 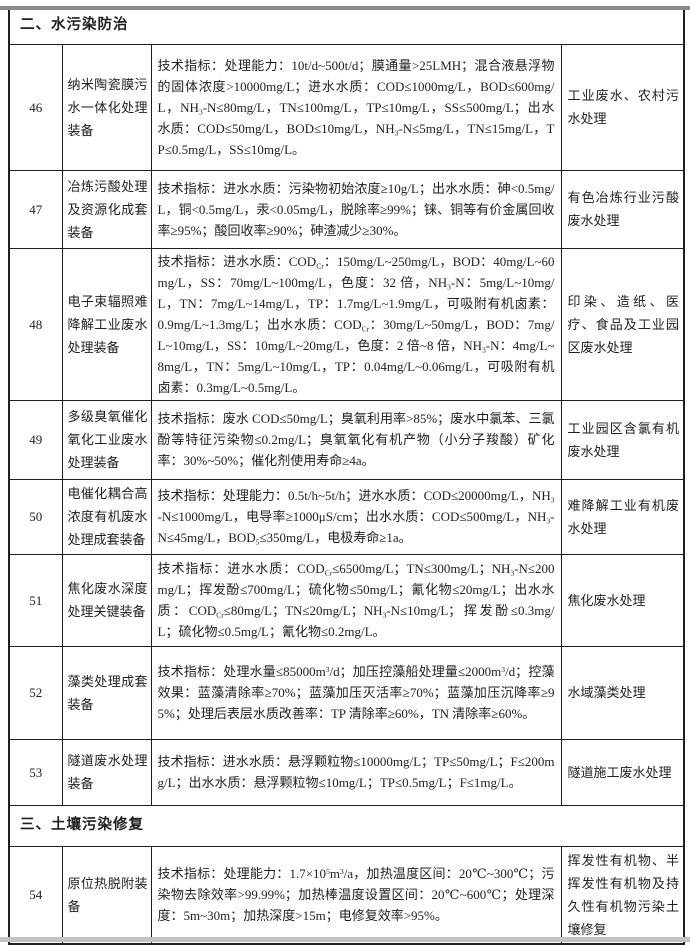 I want to click on application-cell: 焦化废水处理, so click(x=622, y=600).